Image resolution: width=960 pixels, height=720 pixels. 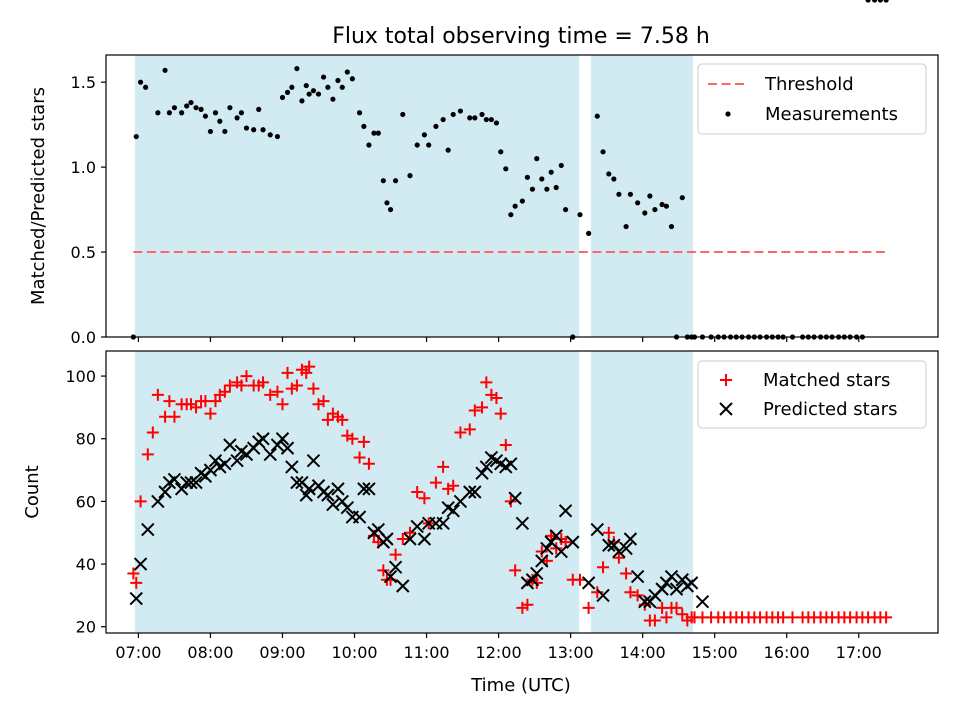 What do you see at coordinates (426, 652) in the screenshot?
I see `x-tick-label-4: 11:00` at bounding box center [426, 652].